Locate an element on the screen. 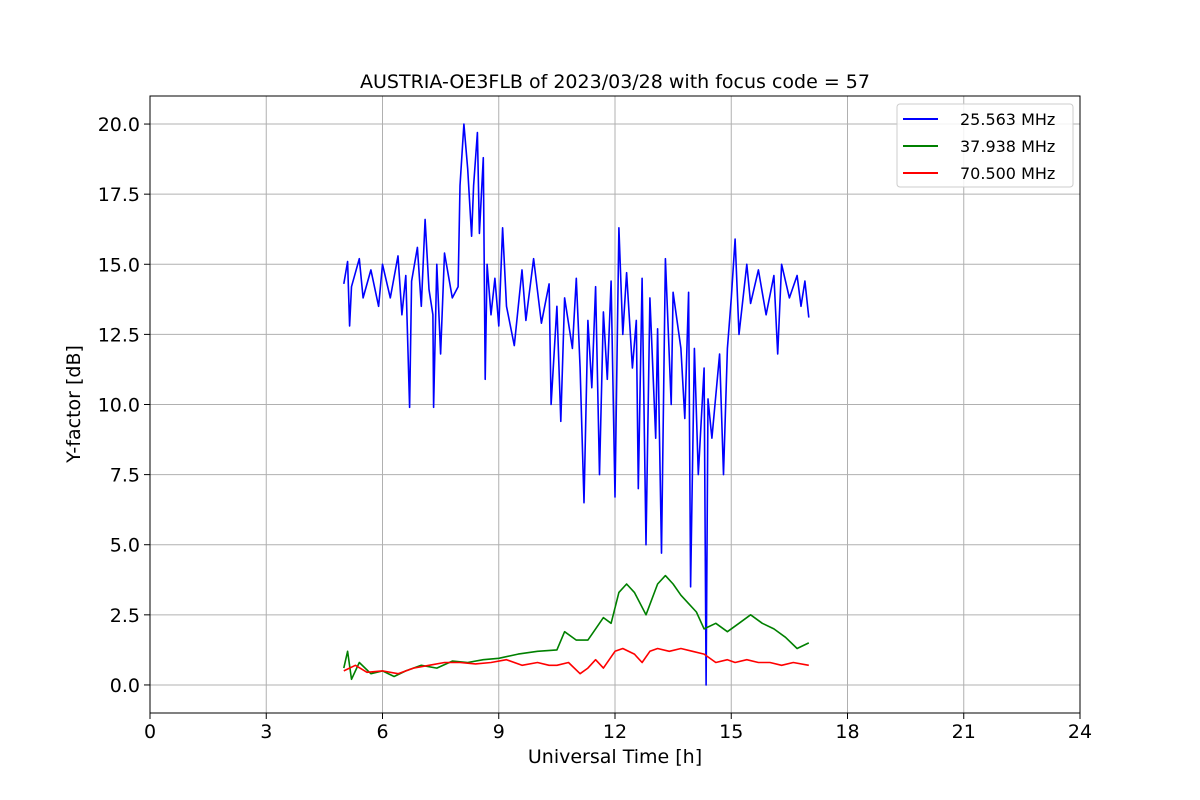  x-tick-label: 18 is located at coordinates (847, 732).